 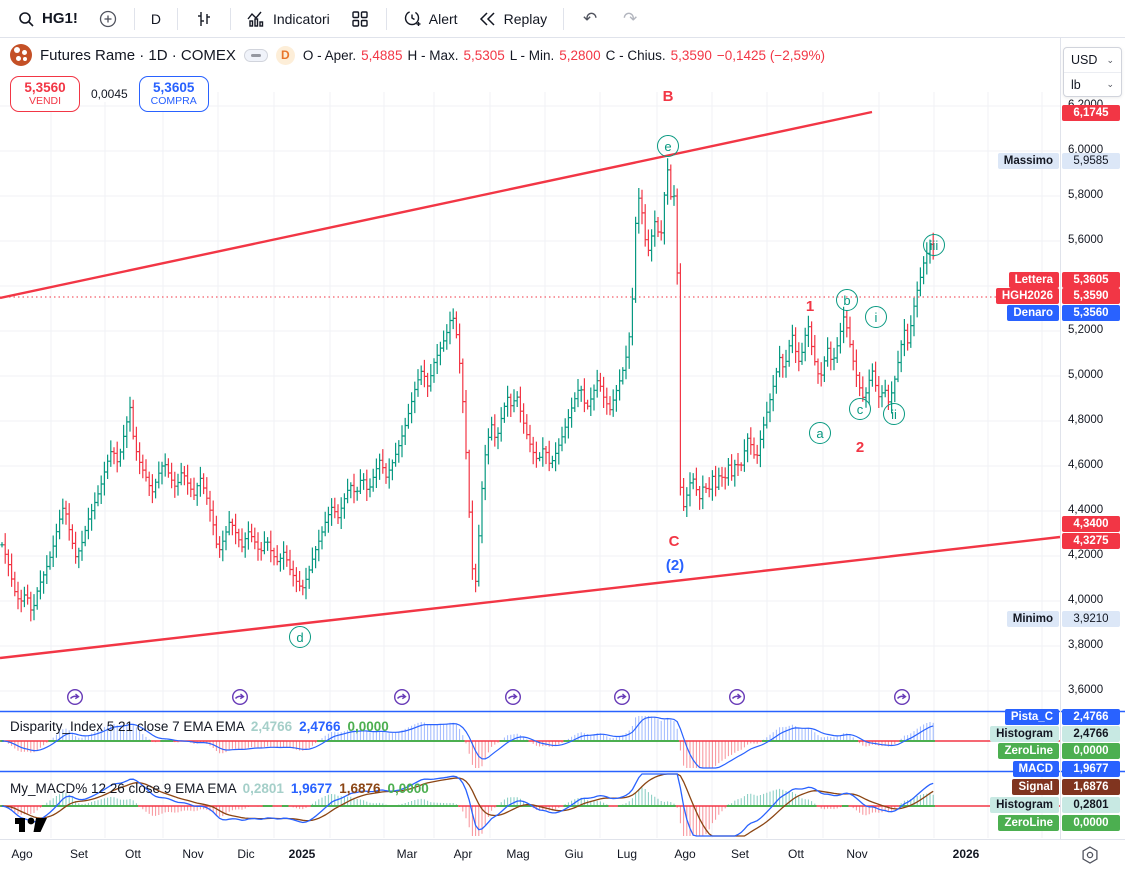 What do you see at coordinates (413, 19) in the screenshot?
I see `alert-clock-icon` at bounding box center [413, 19].